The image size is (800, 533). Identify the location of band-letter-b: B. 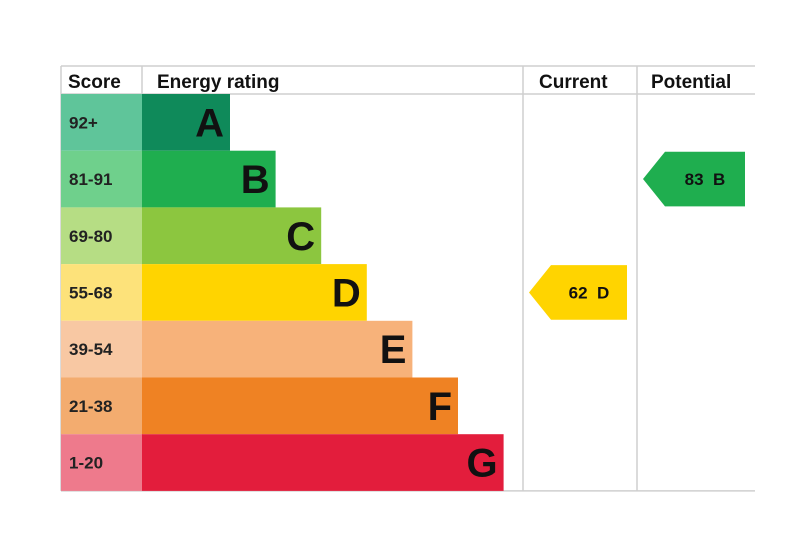
(255, 180).